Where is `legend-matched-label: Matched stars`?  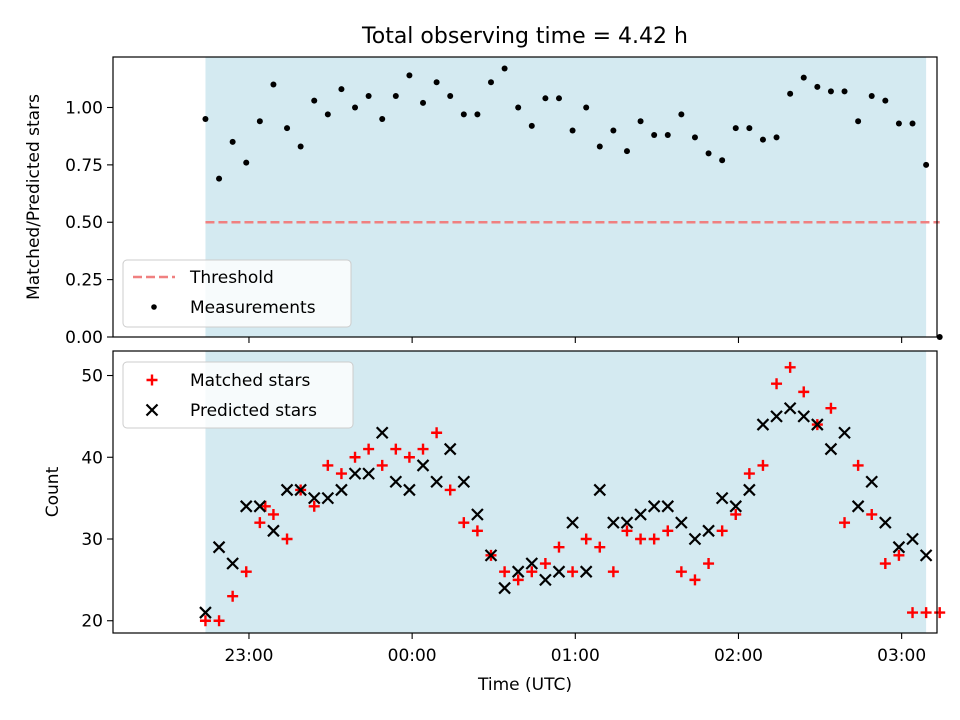
legend-matched-label: Matched stars is located at coordinates (250, 381).